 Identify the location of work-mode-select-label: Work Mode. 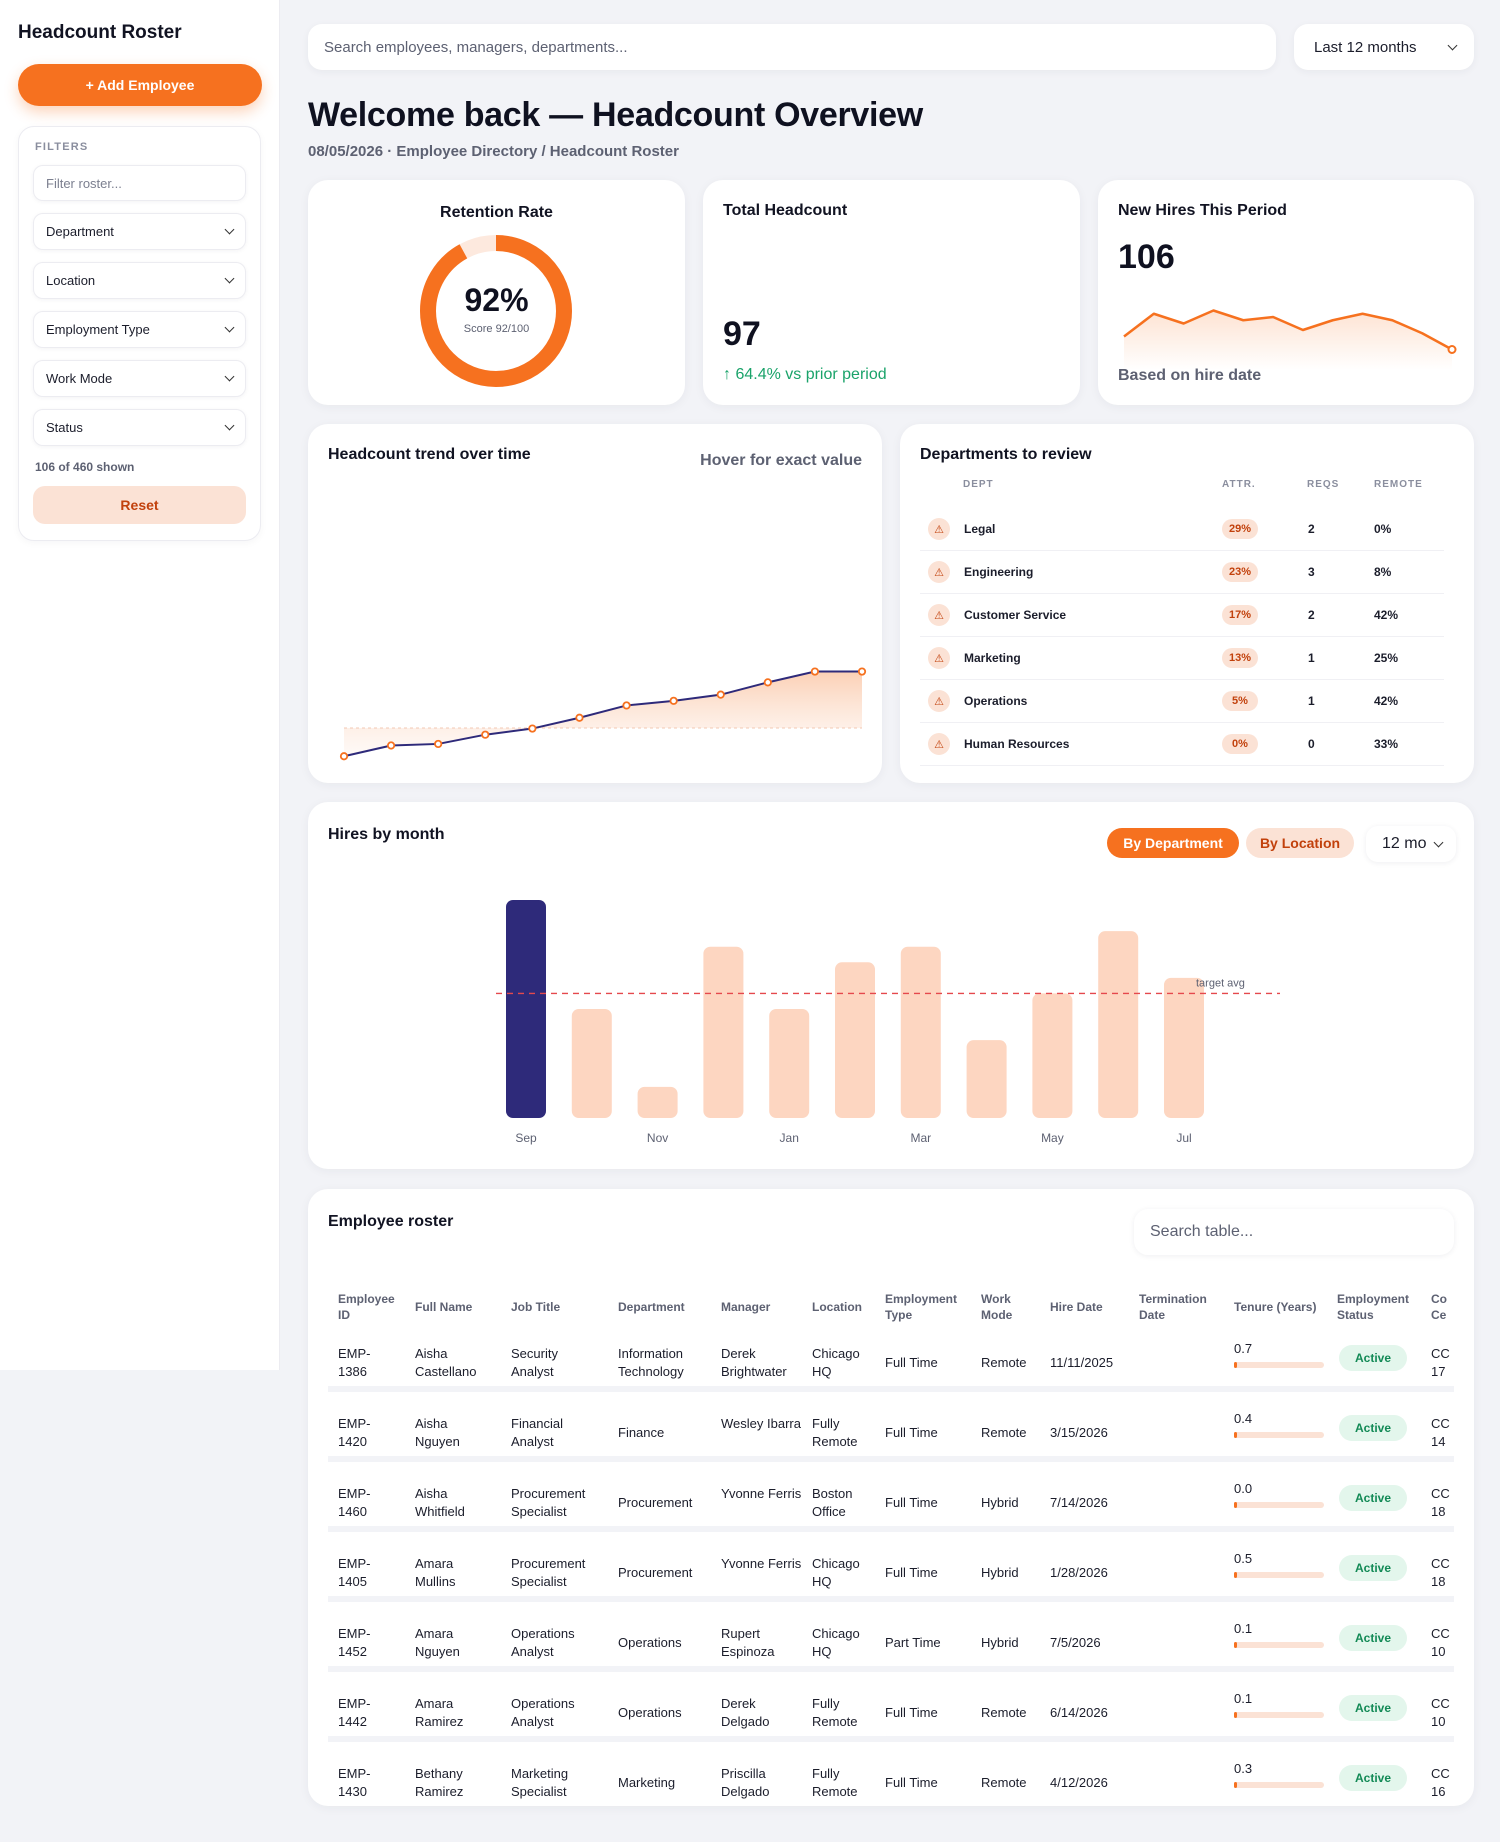
(79, 378).